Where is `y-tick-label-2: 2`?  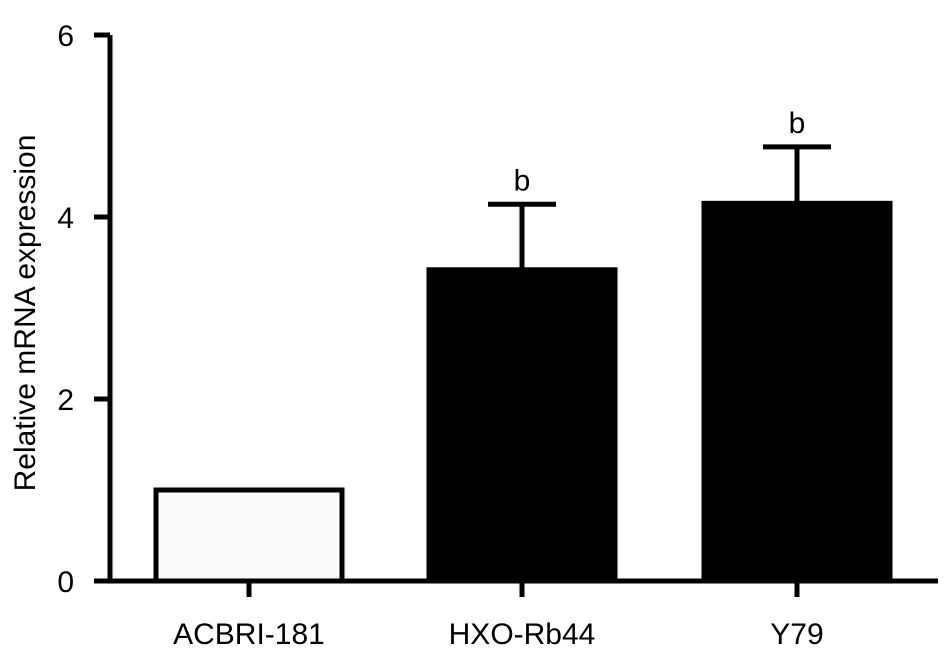 y-tick-label-2: 2 is located at coordinates (65, 400).